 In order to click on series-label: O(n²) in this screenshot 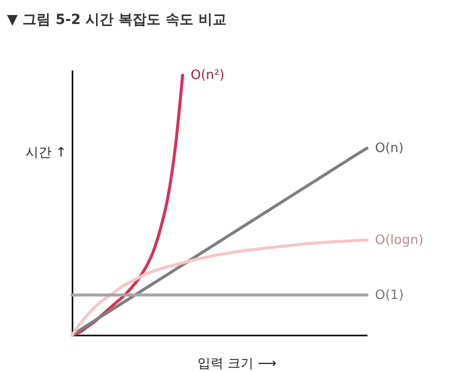, I will do `click(207, 76)`.